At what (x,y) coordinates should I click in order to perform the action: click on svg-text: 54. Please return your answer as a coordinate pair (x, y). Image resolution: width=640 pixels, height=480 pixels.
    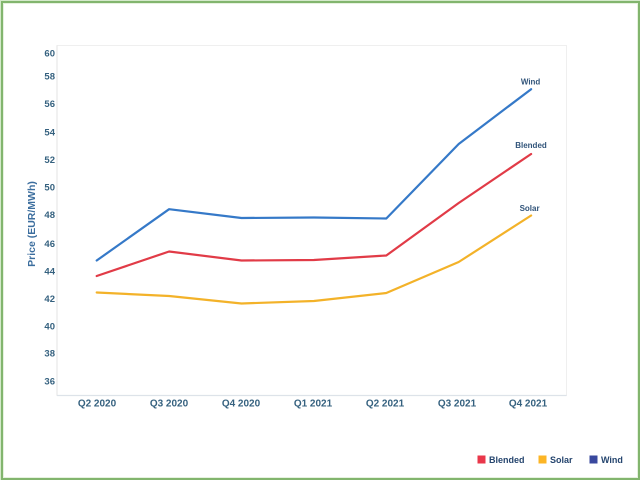
    Looking at the image, I should click on (49, 133).